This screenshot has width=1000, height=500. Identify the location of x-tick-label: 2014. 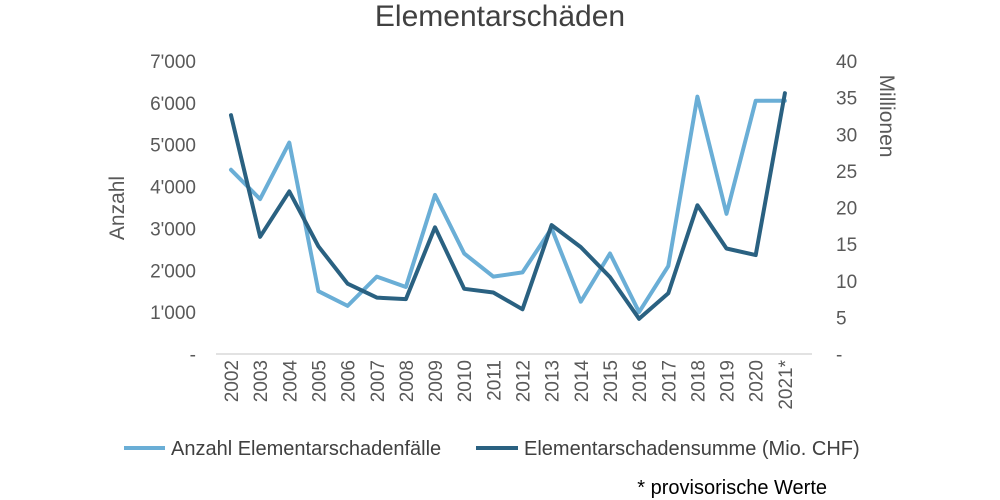
(582, 381).